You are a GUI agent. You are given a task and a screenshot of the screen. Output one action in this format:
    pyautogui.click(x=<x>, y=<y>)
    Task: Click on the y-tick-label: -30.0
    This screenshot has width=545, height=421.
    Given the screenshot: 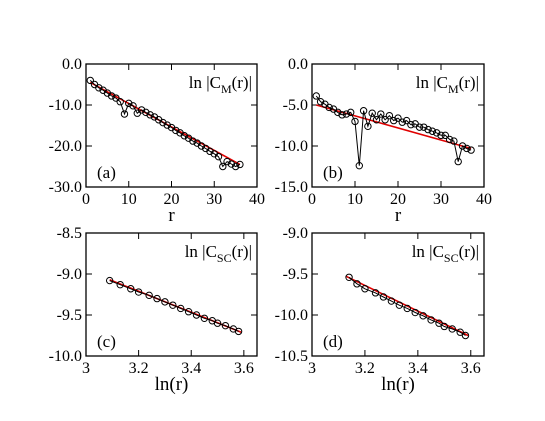 What is the action you would take?
    pyautogui.click(x=65, y=187)
    